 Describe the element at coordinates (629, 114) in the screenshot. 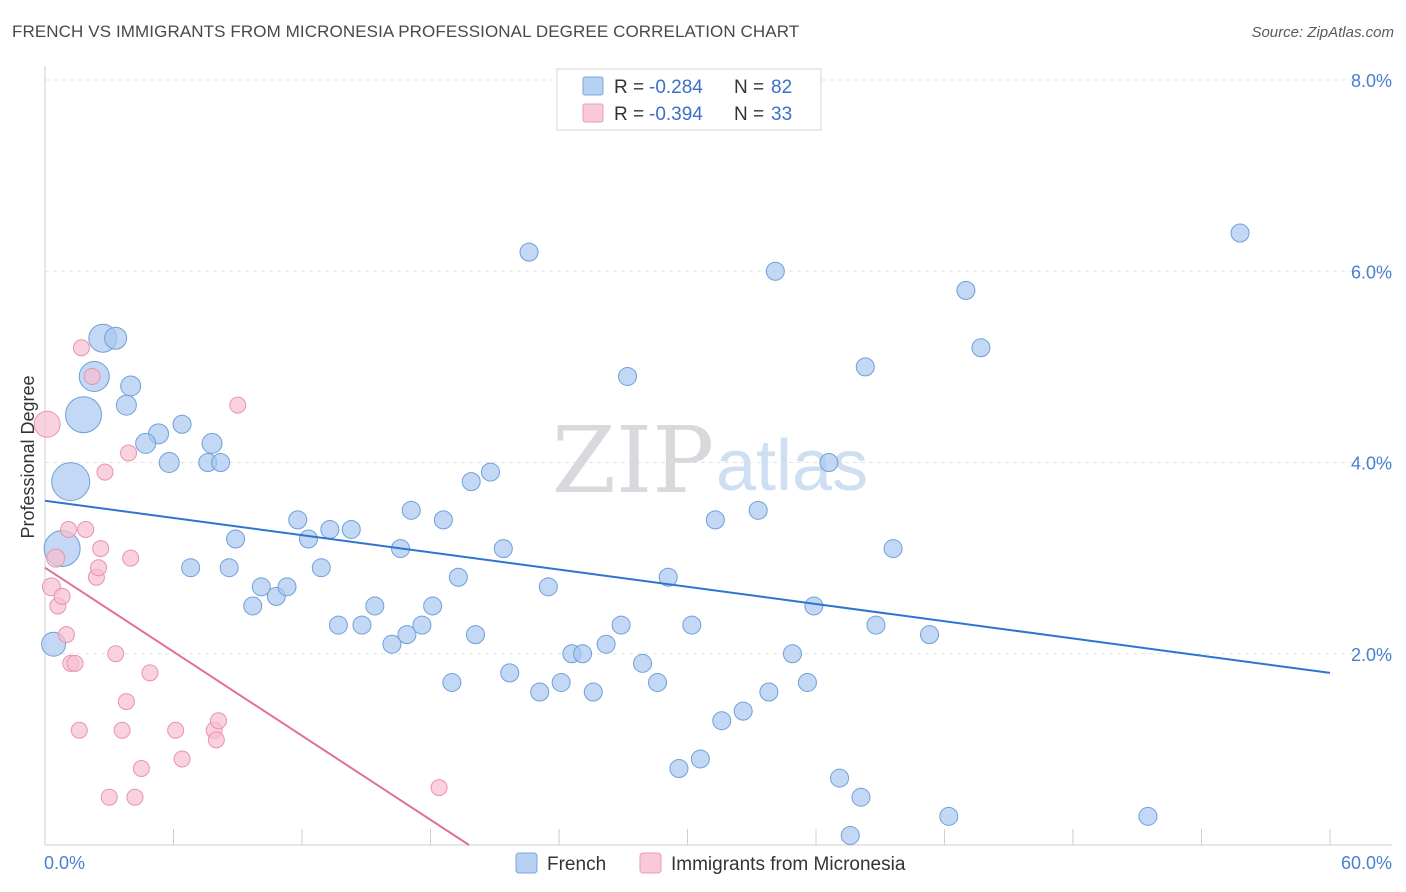

I see `stats-legend-r-label-2: R =` at that location.